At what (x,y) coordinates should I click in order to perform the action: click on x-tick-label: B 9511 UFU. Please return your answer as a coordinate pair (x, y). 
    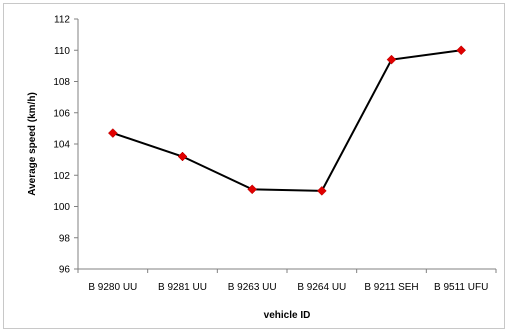
    Looking at the image, I should click on (461, 287).